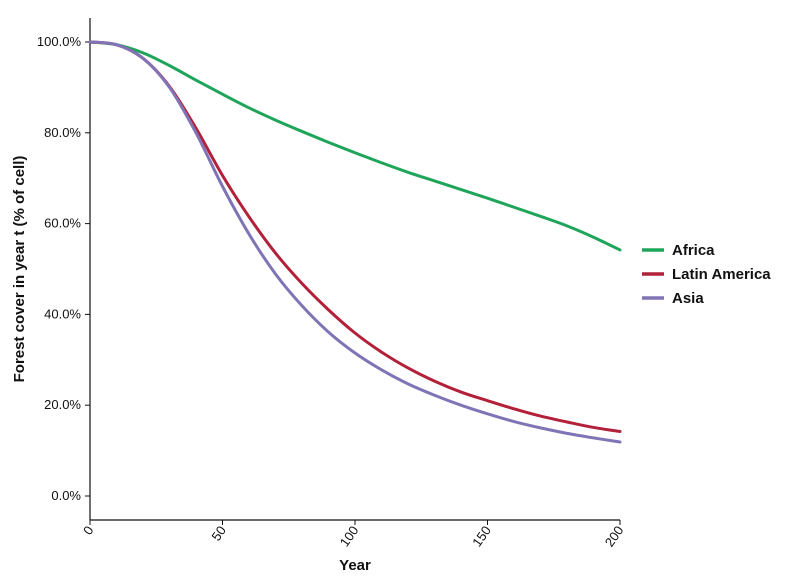  Describe the element at coordinates (62, 132) in the screenshot. I see `y-tick-label: 80.0%` at that location.